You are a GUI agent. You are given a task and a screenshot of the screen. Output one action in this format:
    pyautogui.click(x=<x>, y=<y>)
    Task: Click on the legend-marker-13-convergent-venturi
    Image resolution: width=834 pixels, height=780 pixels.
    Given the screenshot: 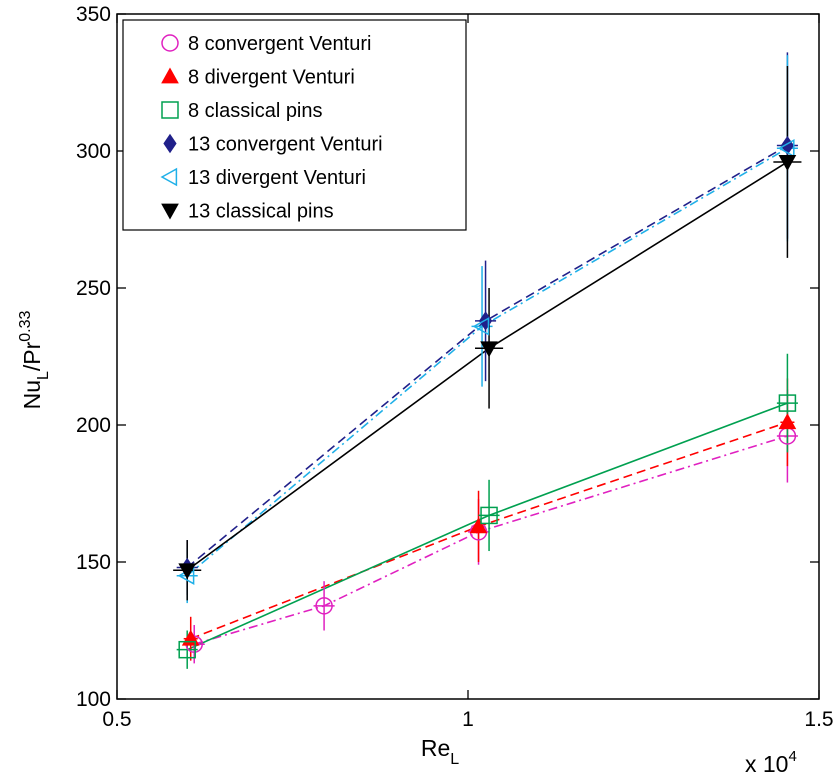 What is the action you would take?
    pyautogui.click(x=170, y=143)
    